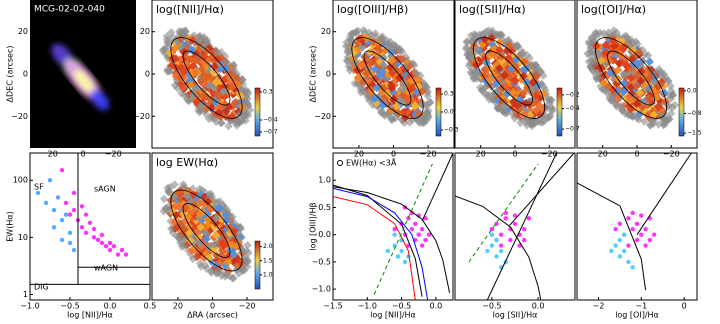 Image resolution: width=720 pixels, height=324 pixels. I want to click on x-tick-label: −0.5, so click(491, 306).